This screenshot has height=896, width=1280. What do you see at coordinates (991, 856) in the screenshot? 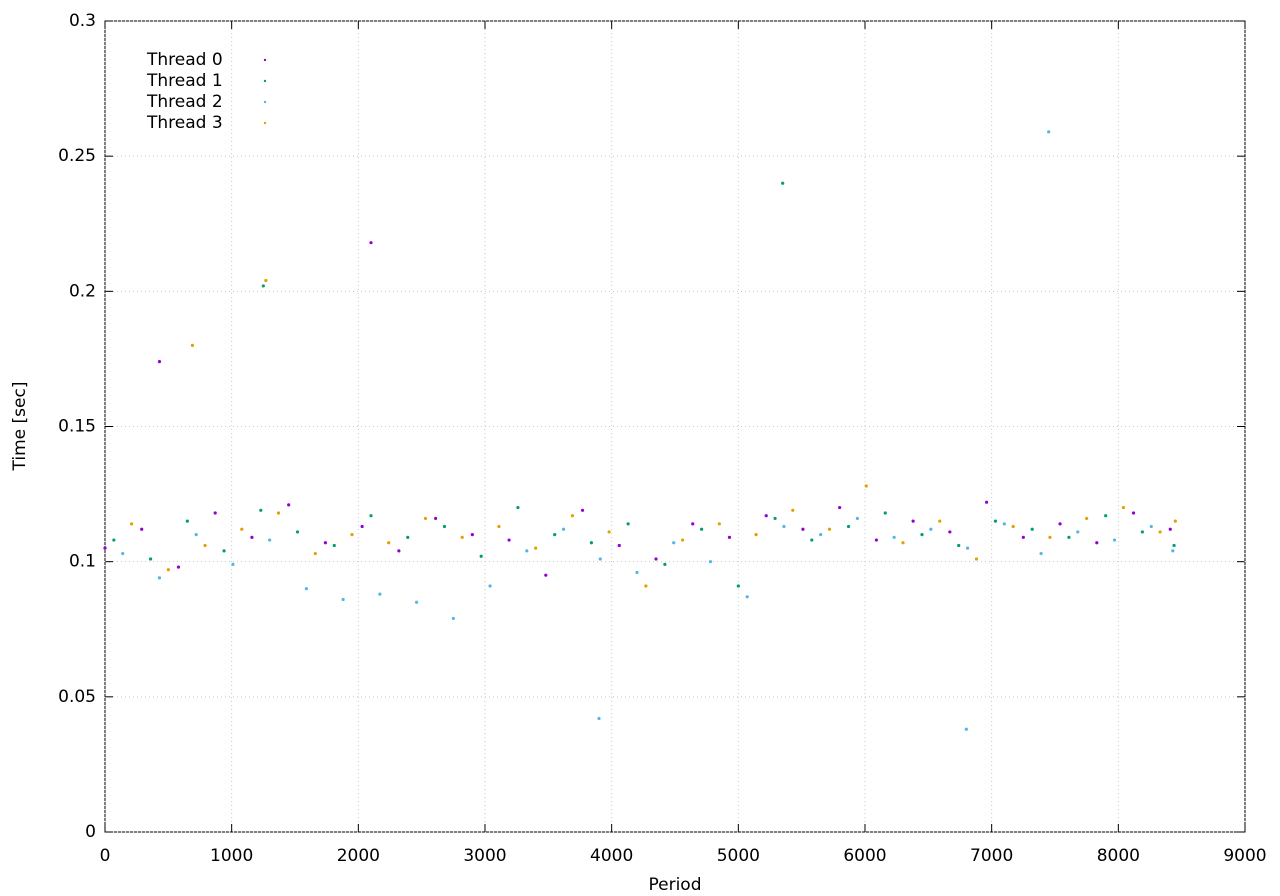
I see `x-tick-label: 7000` at bounding box center [991, 856].